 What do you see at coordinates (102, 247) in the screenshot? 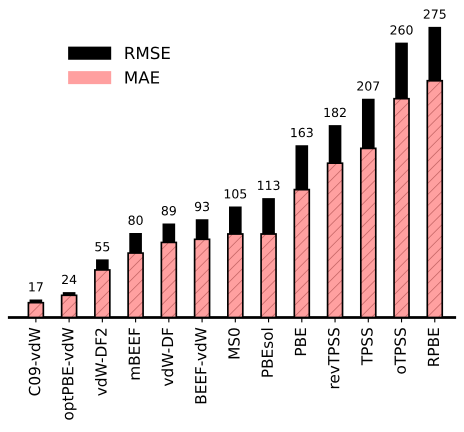
I see `data-label: 55` at bounding box center [102, 247].